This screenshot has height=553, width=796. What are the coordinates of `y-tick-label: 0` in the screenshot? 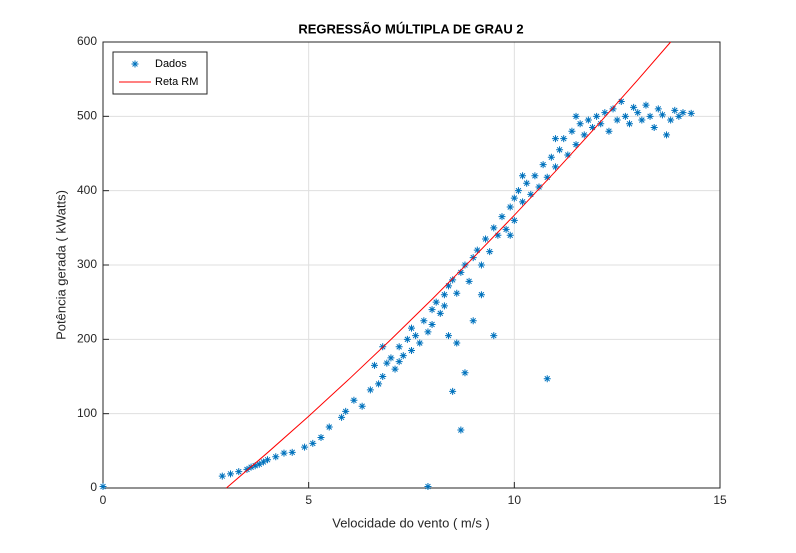 It's located at (93, 487).